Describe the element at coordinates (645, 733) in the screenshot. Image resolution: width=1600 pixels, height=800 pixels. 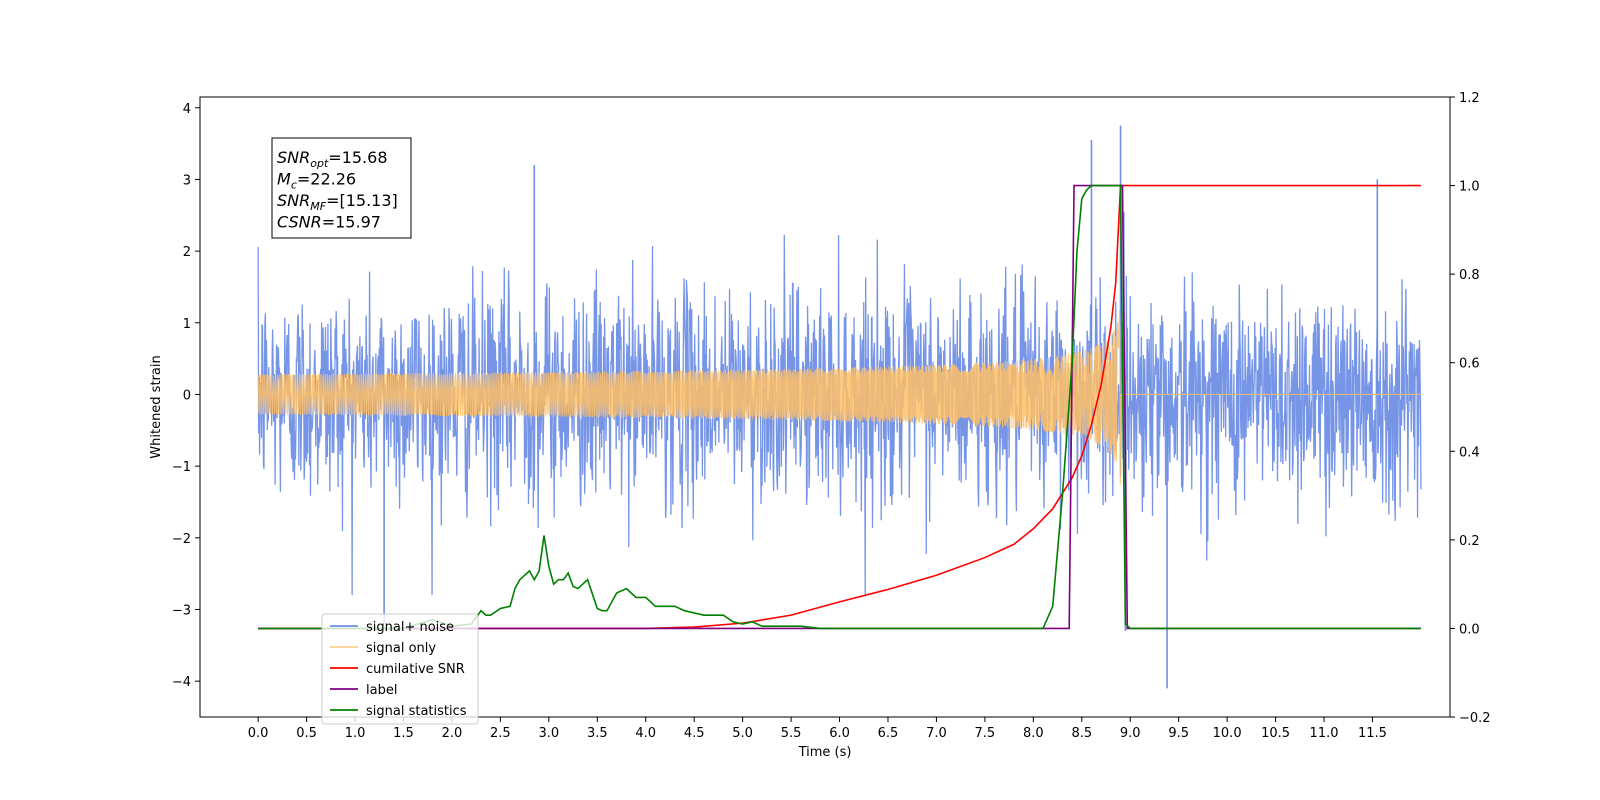
I see `x-tick-label: 4.0` at that location.